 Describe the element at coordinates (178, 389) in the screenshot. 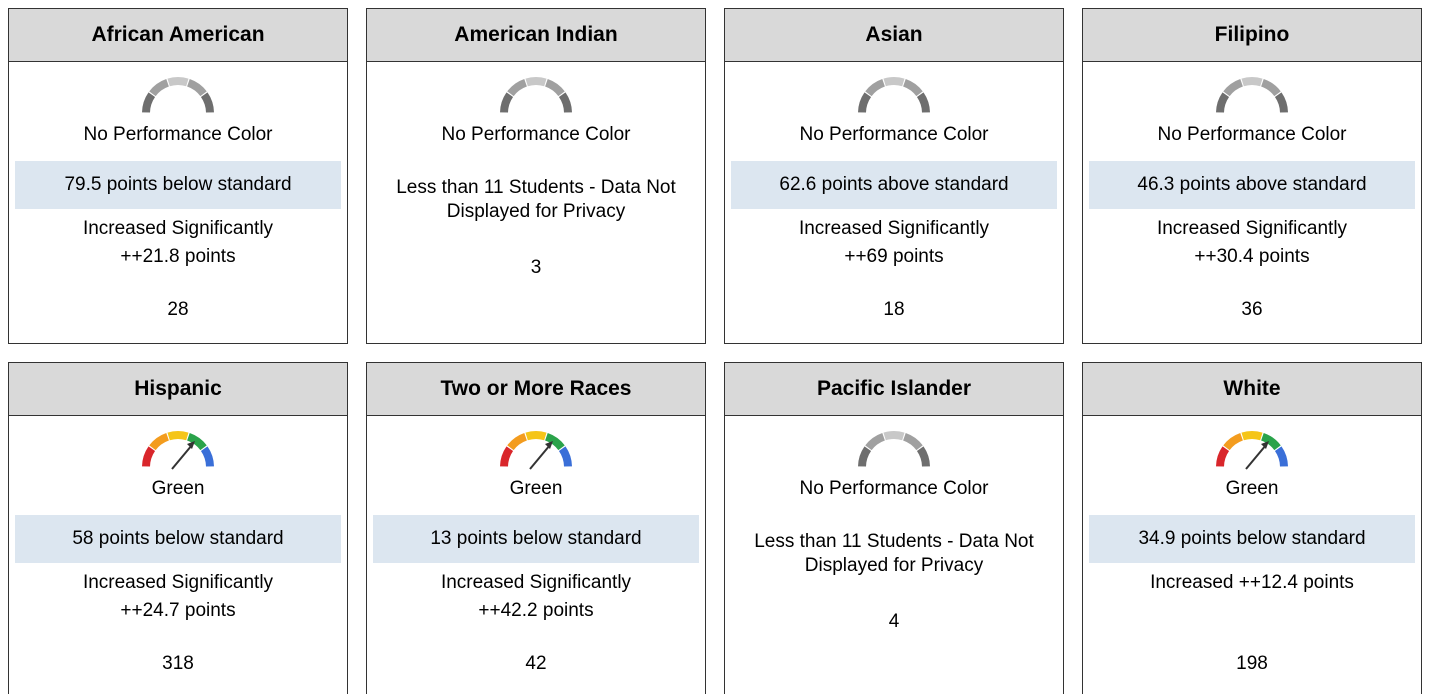

I see `card-title: Hispanic` at that location.